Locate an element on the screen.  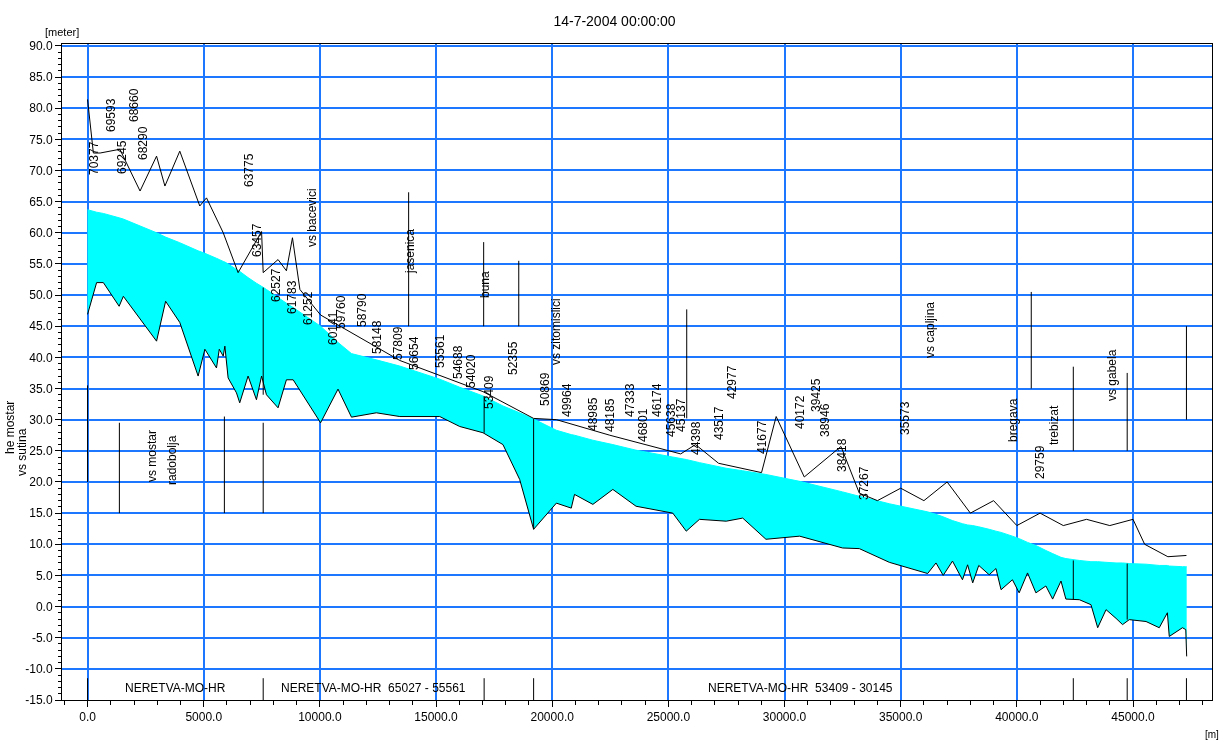
x-tick-label: 0.0 is located at coordinates (88, 717).